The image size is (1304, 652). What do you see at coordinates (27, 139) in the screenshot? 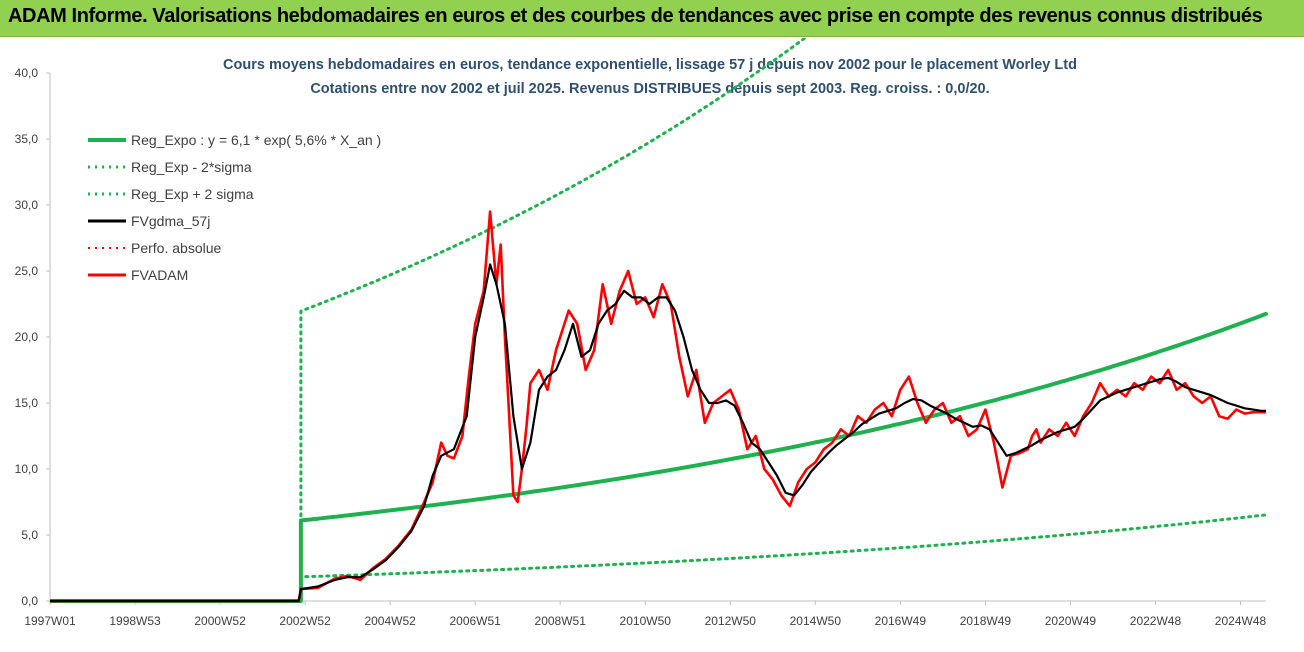
I see `y-tick-label: 35,0` at bounding box center [27, 139].